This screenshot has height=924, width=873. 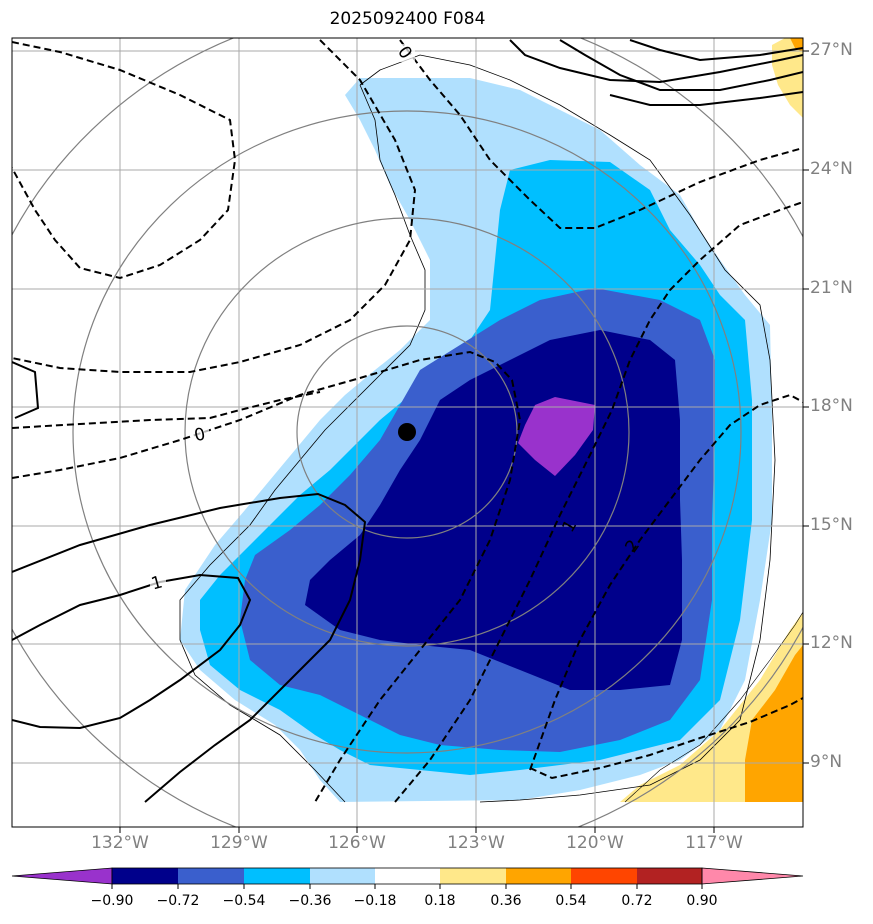 What do you see at coordinates (831, 288) in the screenshot?
I see `lat-label: 21°N` at bounding box center [831, 288].